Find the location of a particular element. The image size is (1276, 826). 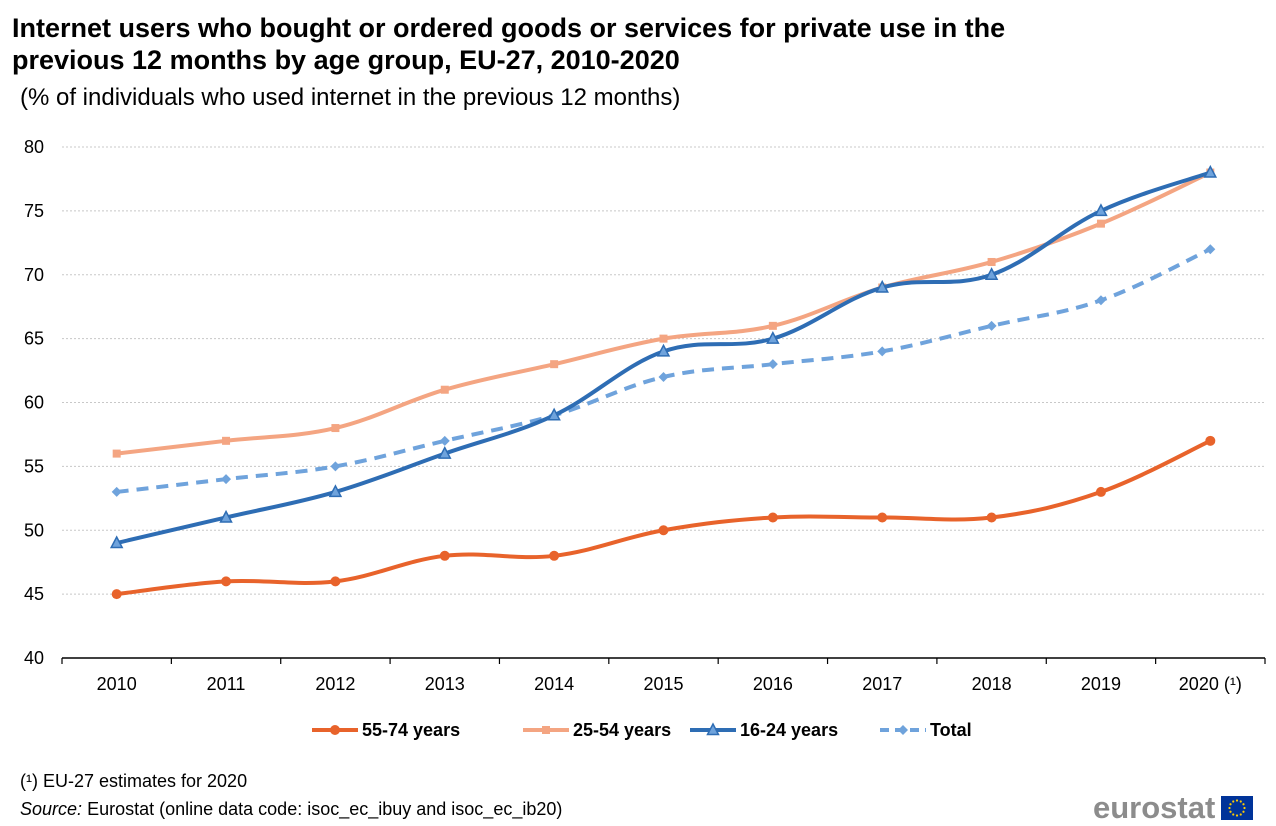

legend-label: 25-54 years is located at coordinates (622, 730).